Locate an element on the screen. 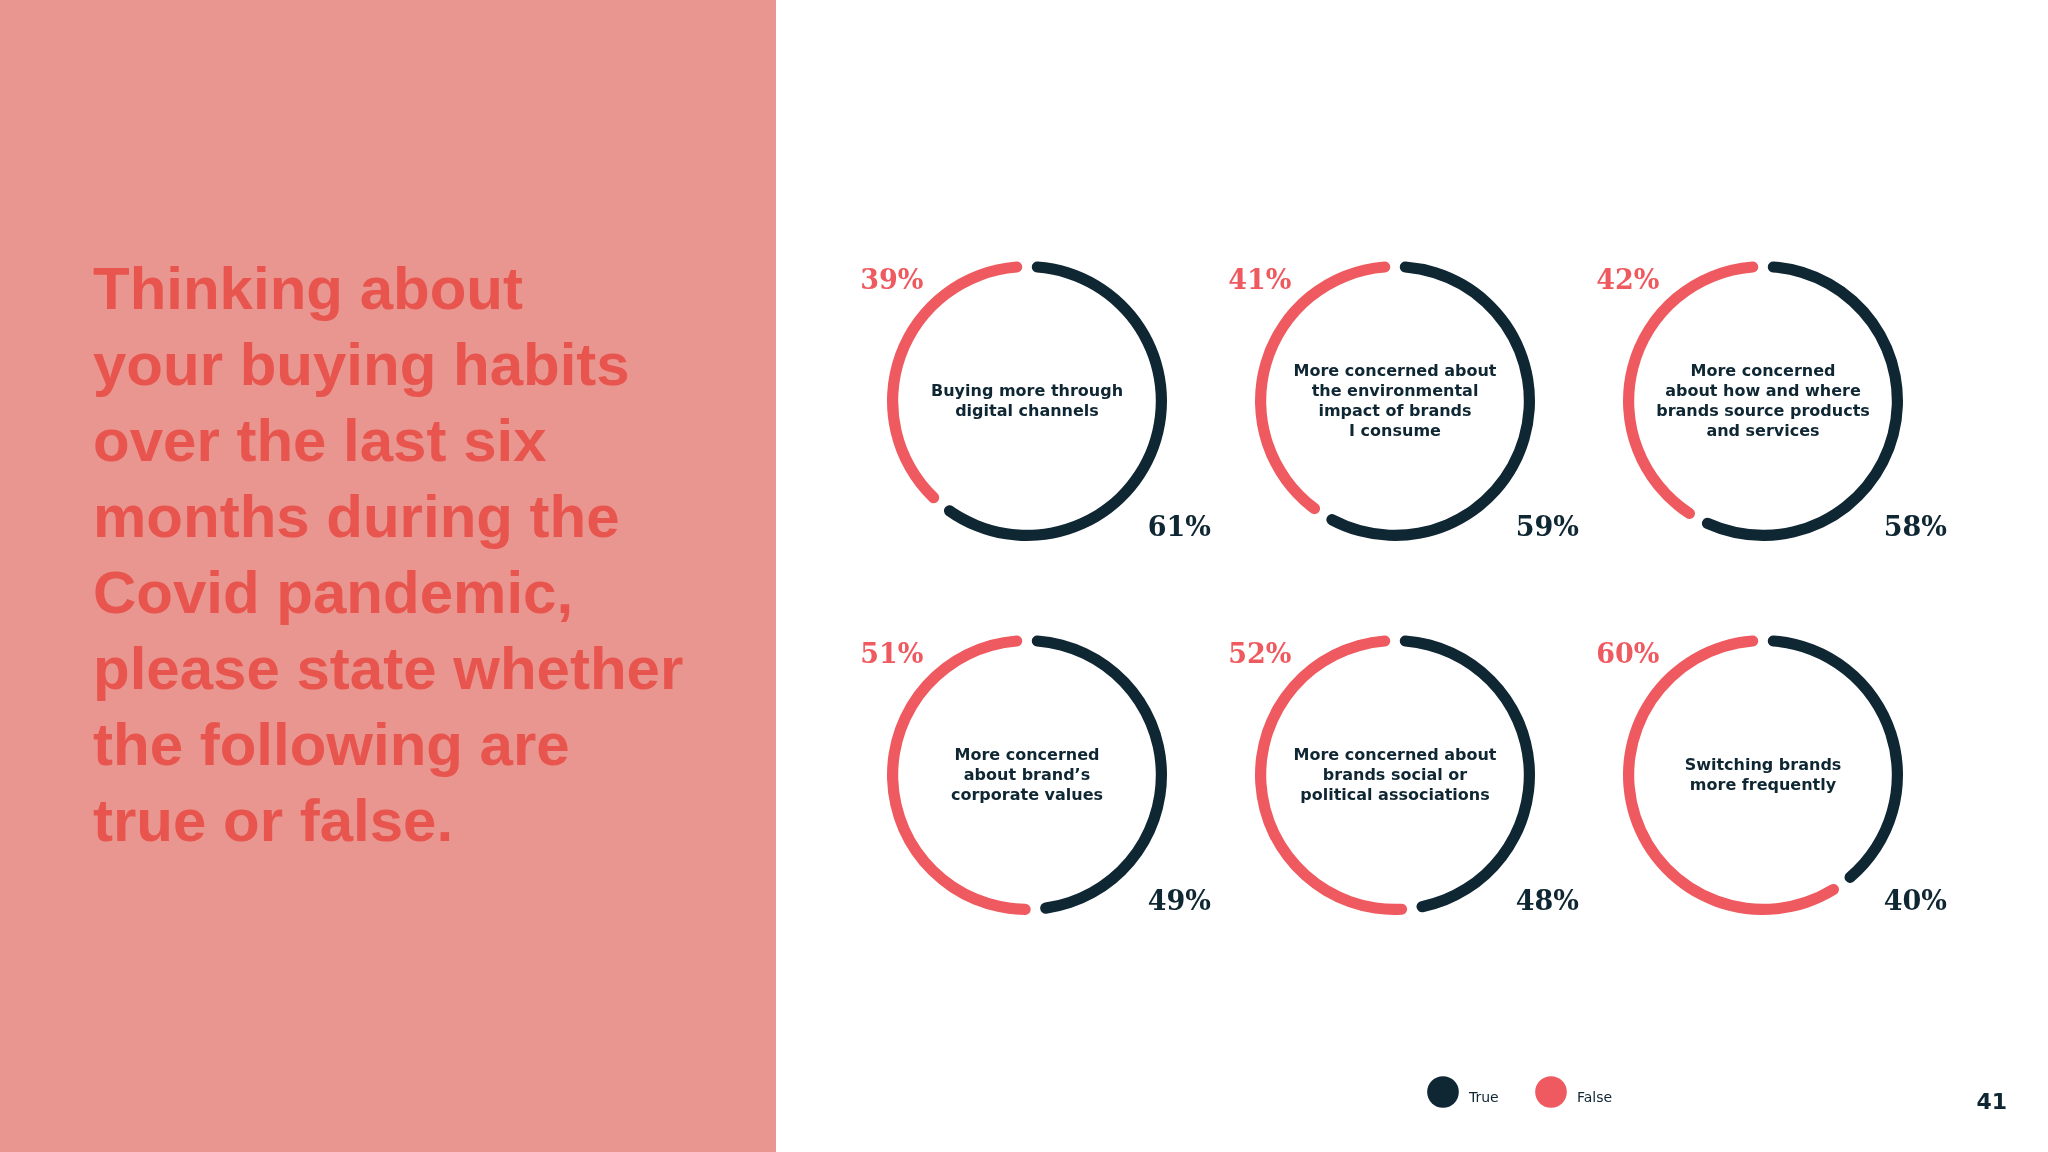 The width and height of the screenshot is (2048, 1152). data-label: 52% is located at coordinates (1260, 653).